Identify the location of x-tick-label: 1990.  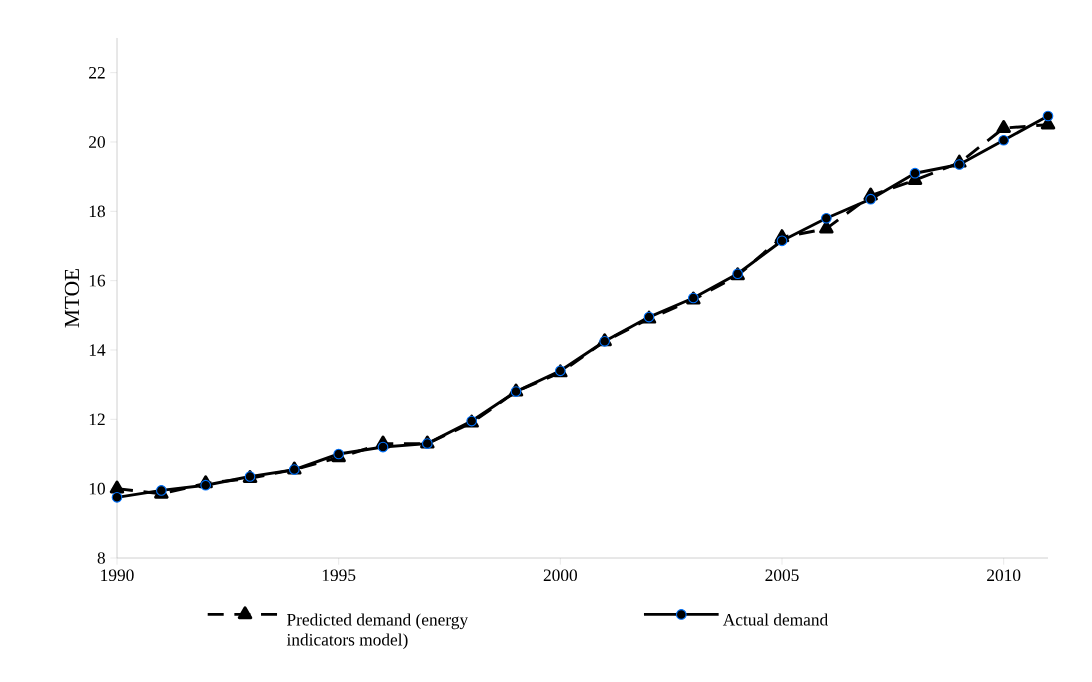
(117, 575).